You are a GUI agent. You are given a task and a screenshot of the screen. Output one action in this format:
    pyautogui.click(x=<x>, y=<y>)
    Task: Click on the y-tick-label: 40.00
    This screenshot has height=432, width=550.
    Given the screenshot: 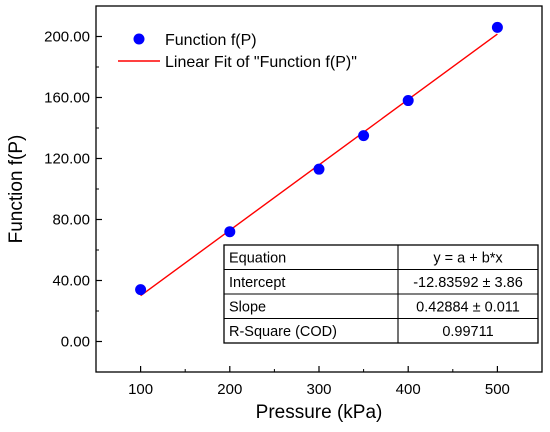 What is the action you would take?
    pyautogui.click(x=71, y=281)
    